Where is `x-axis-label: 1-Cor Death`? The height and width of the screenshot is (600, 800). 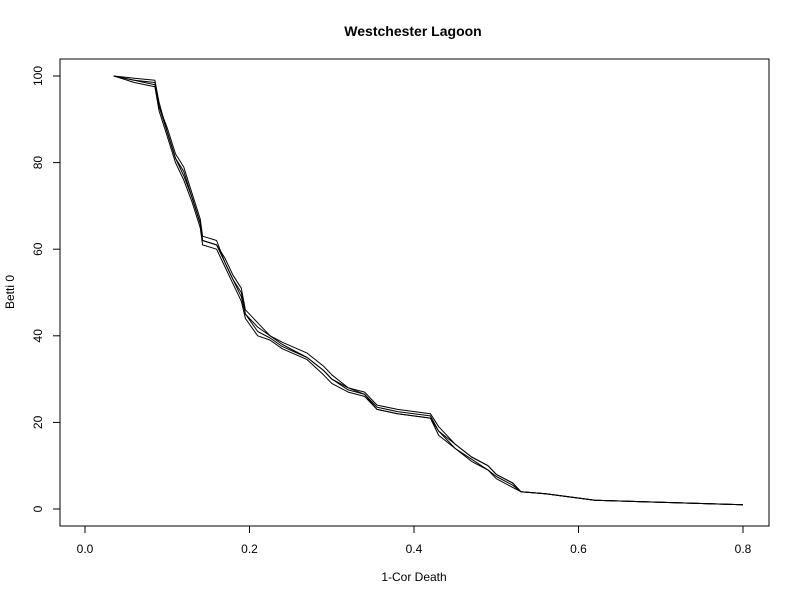
x-axis-label: 1-Cor Death is located at coordinates (413, 577).